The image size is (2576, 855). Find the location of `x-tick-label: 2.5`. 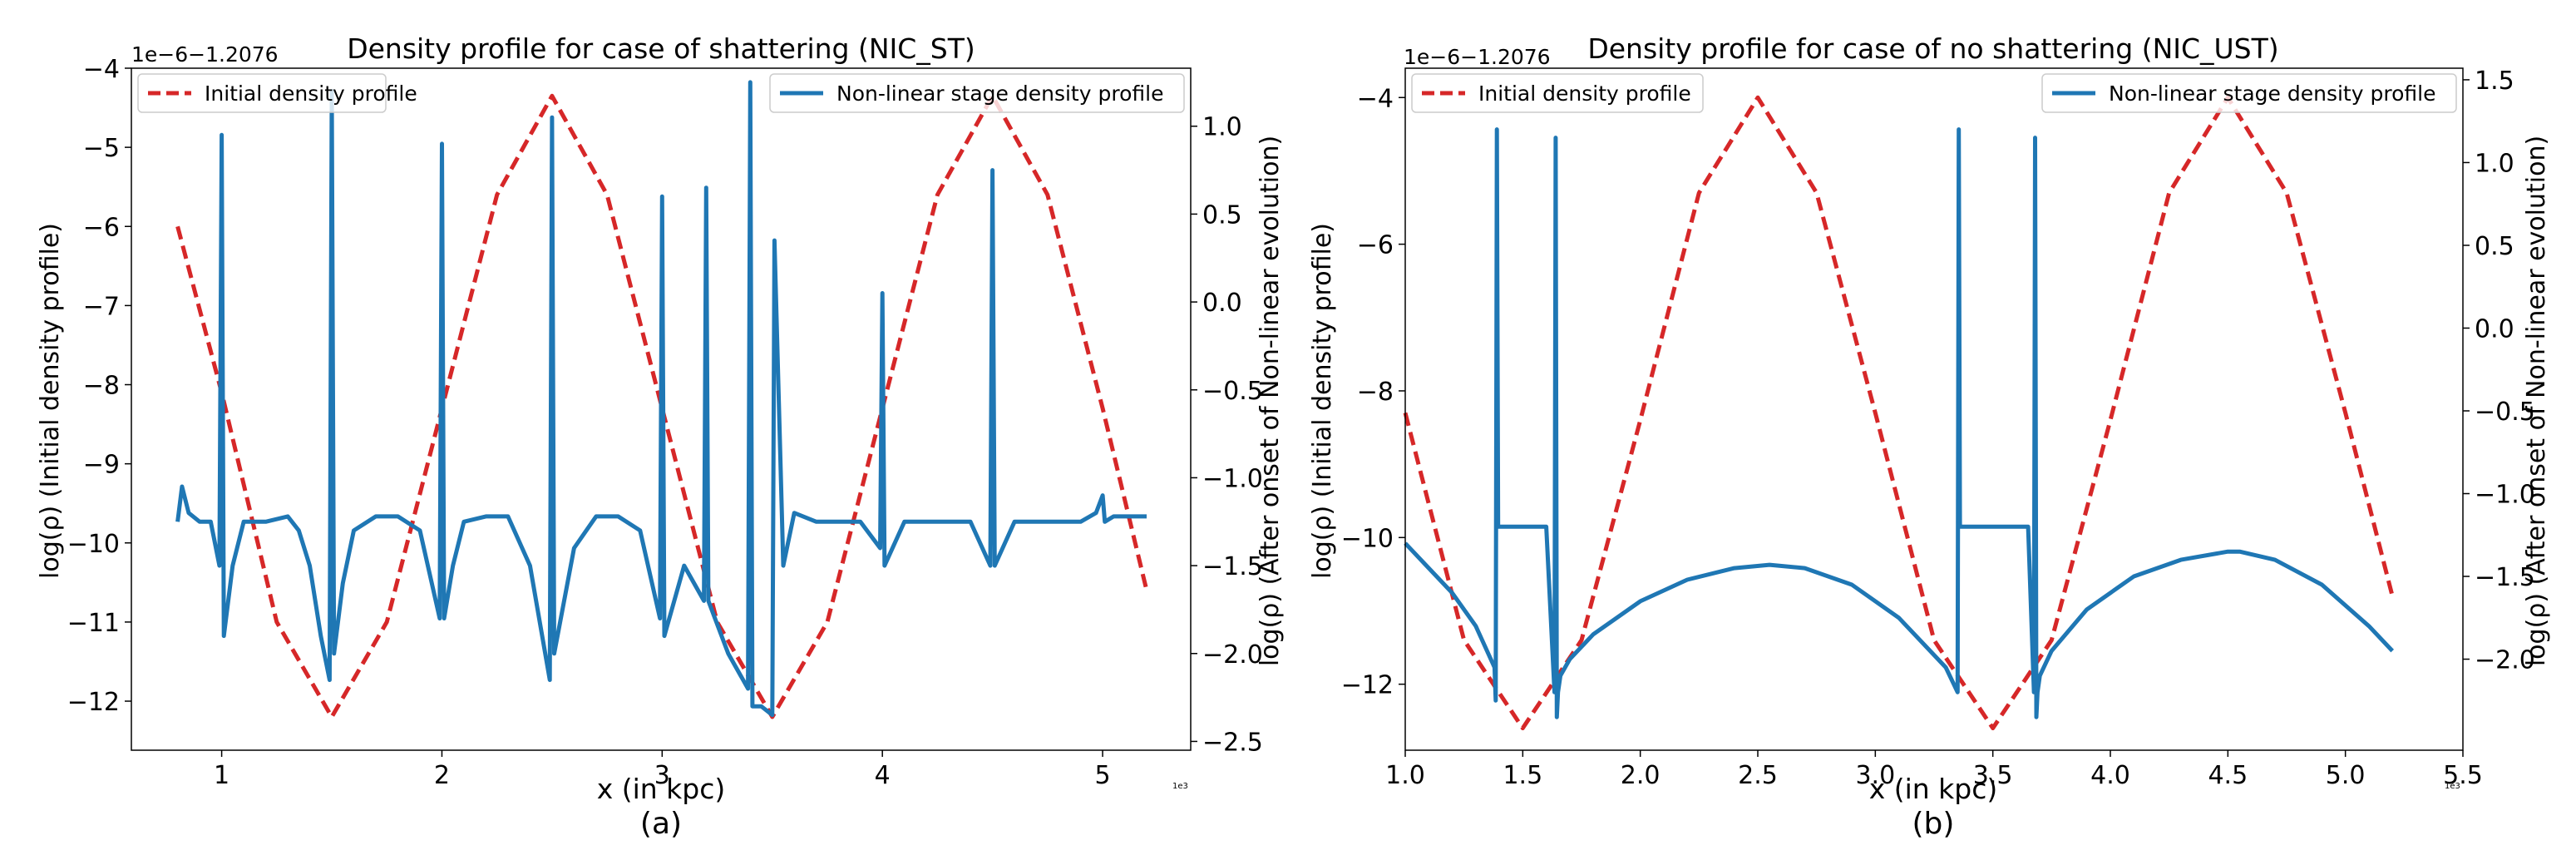

x-tick-label: 2.5 is located at coordinates (1758, 776).